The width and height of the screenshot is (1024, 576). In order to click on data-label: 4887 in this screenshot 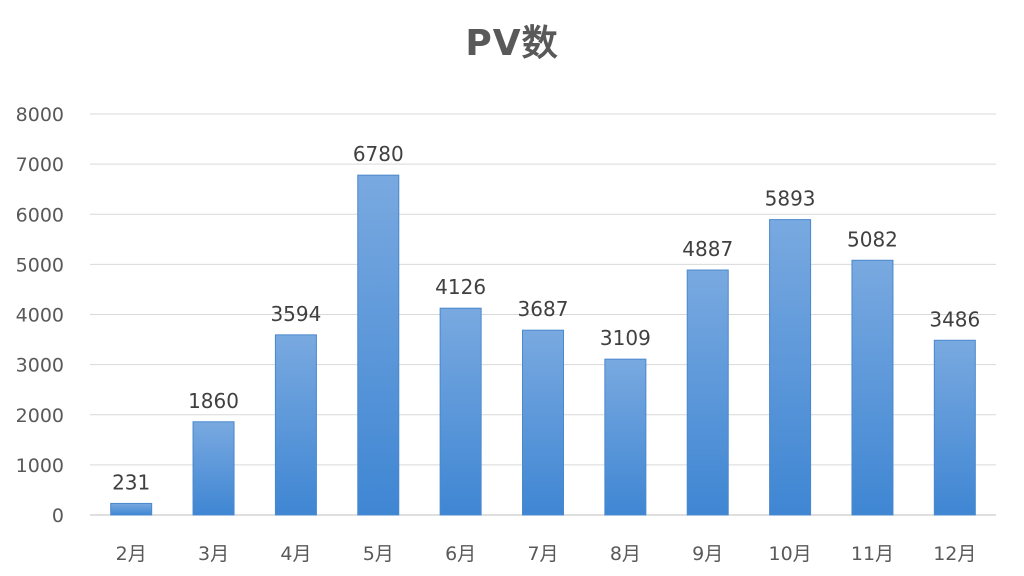, I will do `click(707, 249)`.